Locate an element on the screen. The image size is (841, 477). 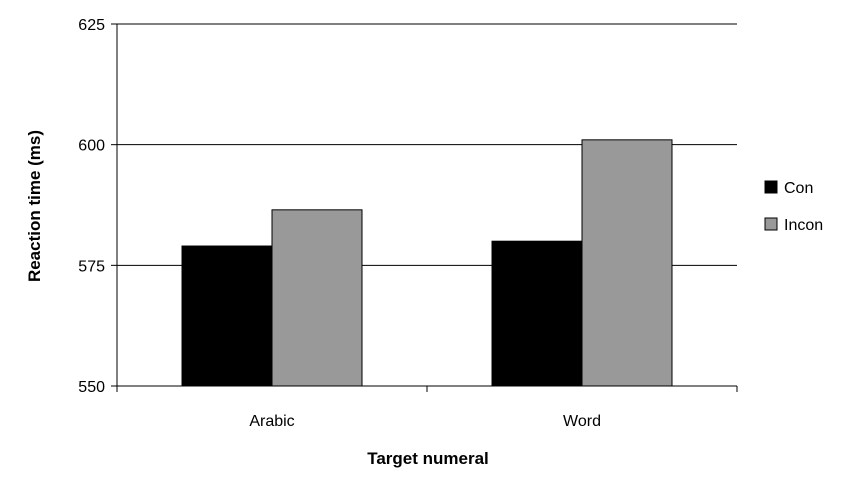
bar-con-word is located at coordinates (537, 313).